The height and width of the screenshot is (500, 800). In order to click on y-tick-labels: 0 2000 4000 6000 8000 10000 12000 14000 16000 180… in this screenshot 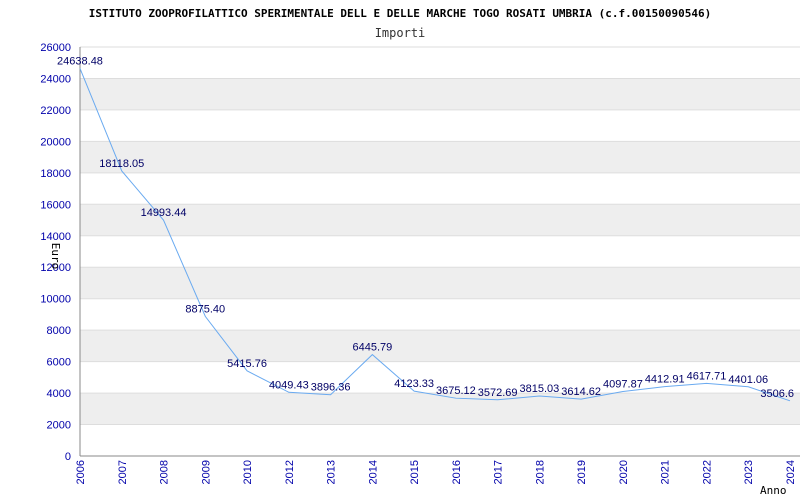, I will do `click(55, 252)`.